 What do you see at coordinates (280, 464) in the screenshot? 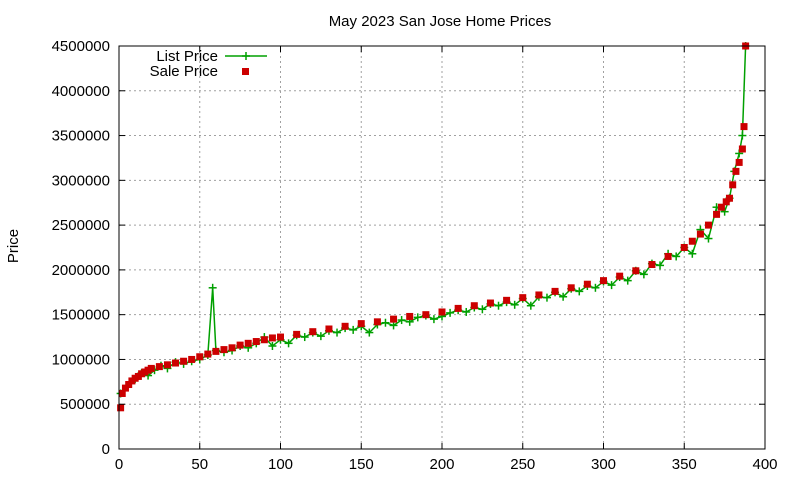
I see `x-tick-label: 100` at bounding box center [280, 464].